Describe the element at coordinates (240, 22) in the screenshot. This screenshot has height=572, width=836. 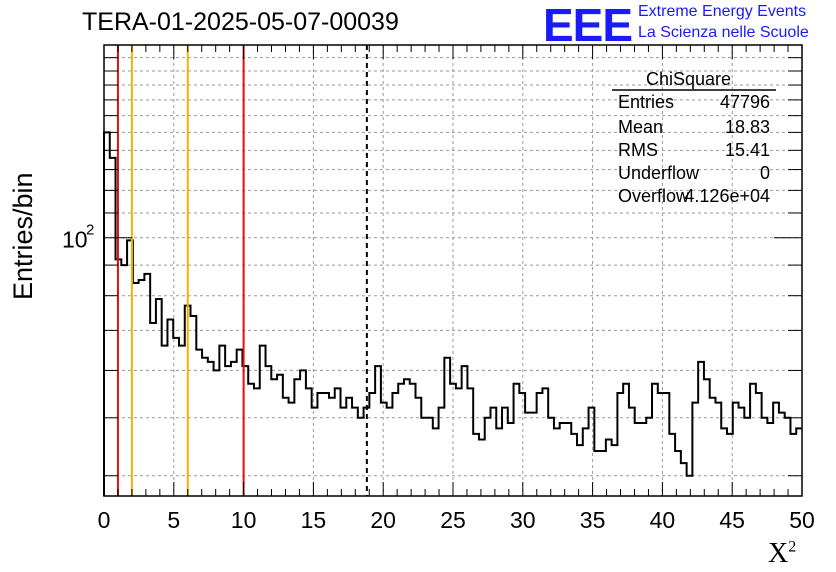
I see `run-title: TERA-01-2025-05-07-00039` at that location.